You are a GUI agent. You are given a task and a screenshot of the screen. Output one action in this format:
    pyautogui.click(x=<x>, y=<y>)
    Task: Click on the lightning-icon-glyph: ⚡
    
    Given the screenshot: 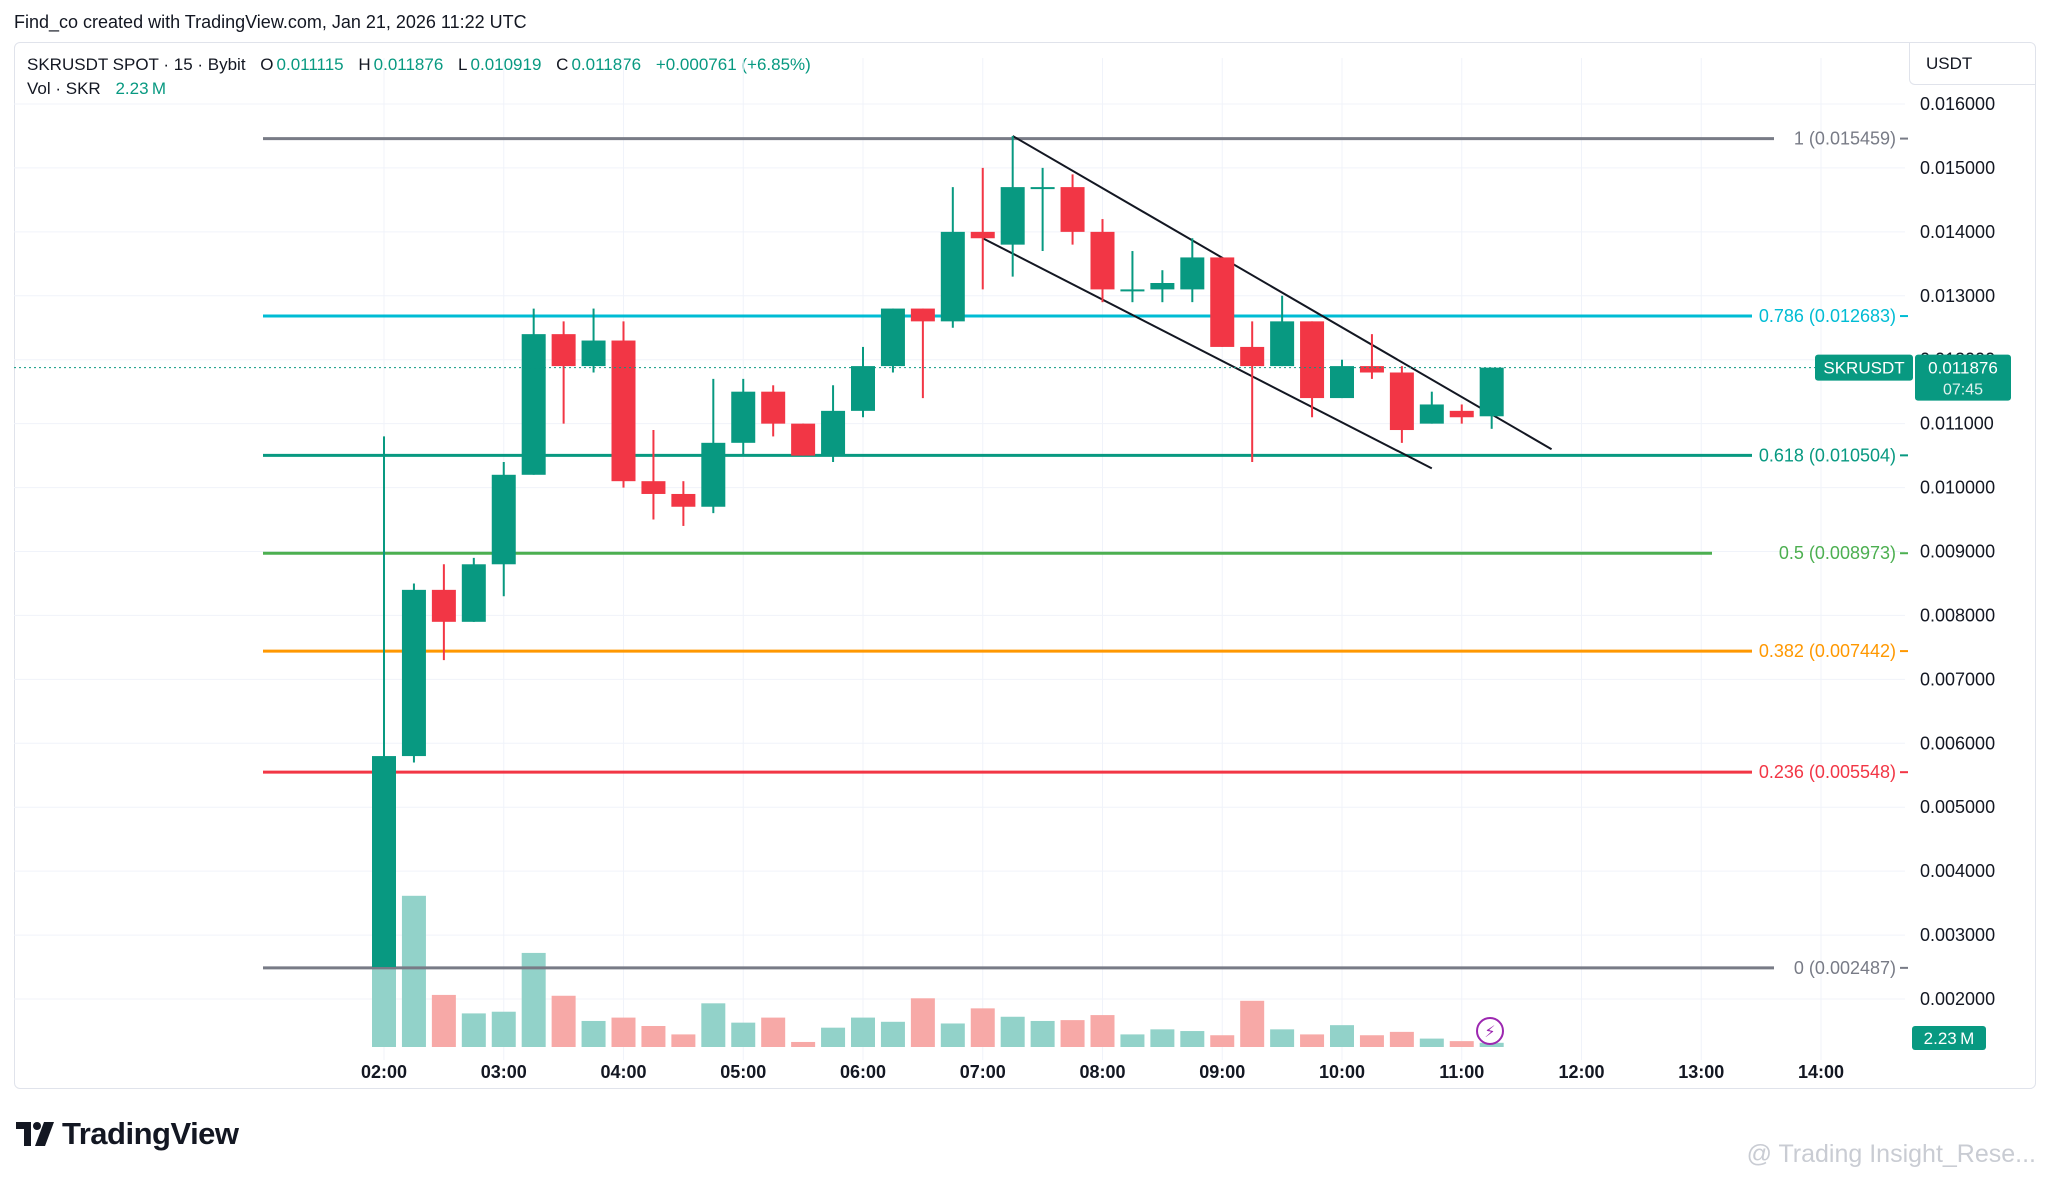 What is the action you would take?
    pyautogui.click(x=1489, y=1031)
    